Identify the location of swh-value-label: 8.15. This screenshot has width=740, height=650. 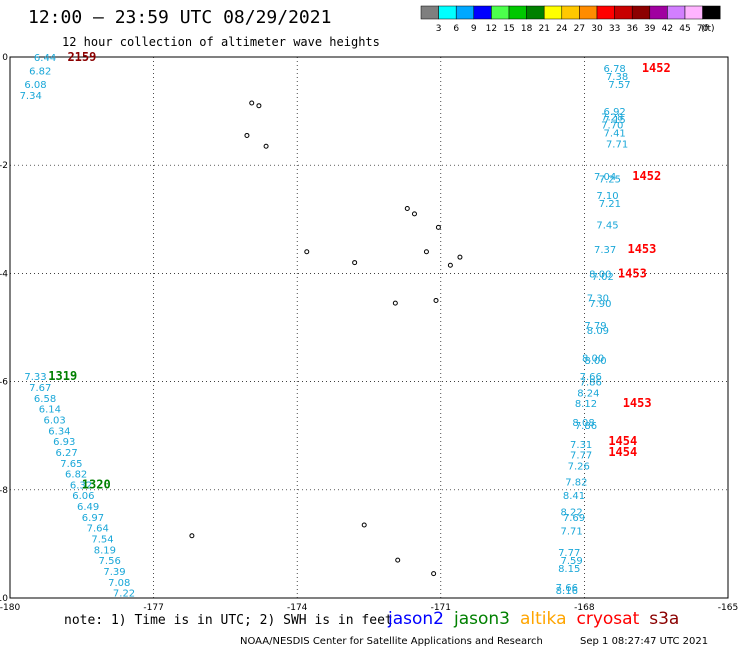
(569, 569).